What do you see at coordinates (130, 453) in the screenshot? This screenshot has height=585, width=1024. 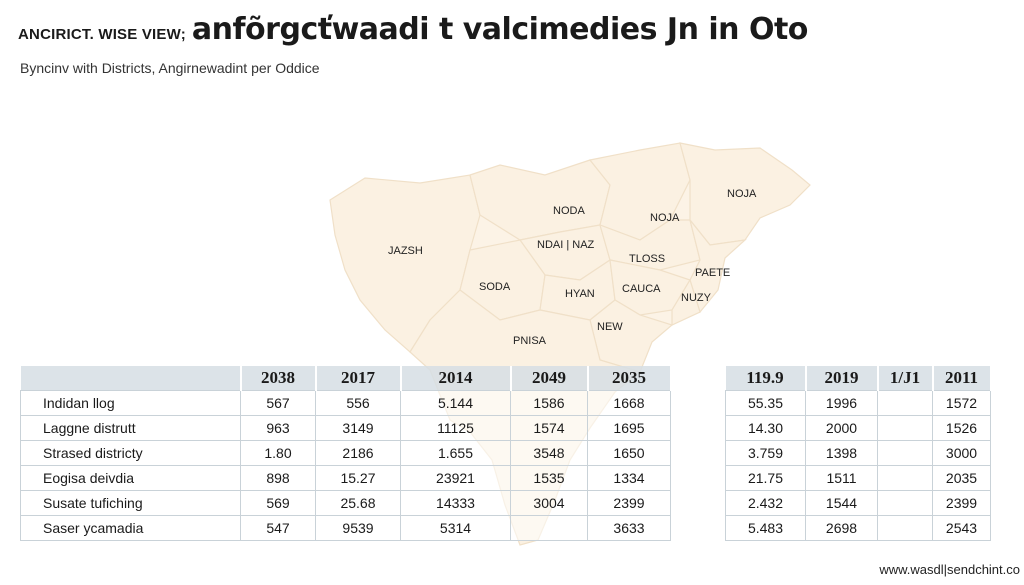 I see `row-label: Strased districty` at bounding box center [130, 453].